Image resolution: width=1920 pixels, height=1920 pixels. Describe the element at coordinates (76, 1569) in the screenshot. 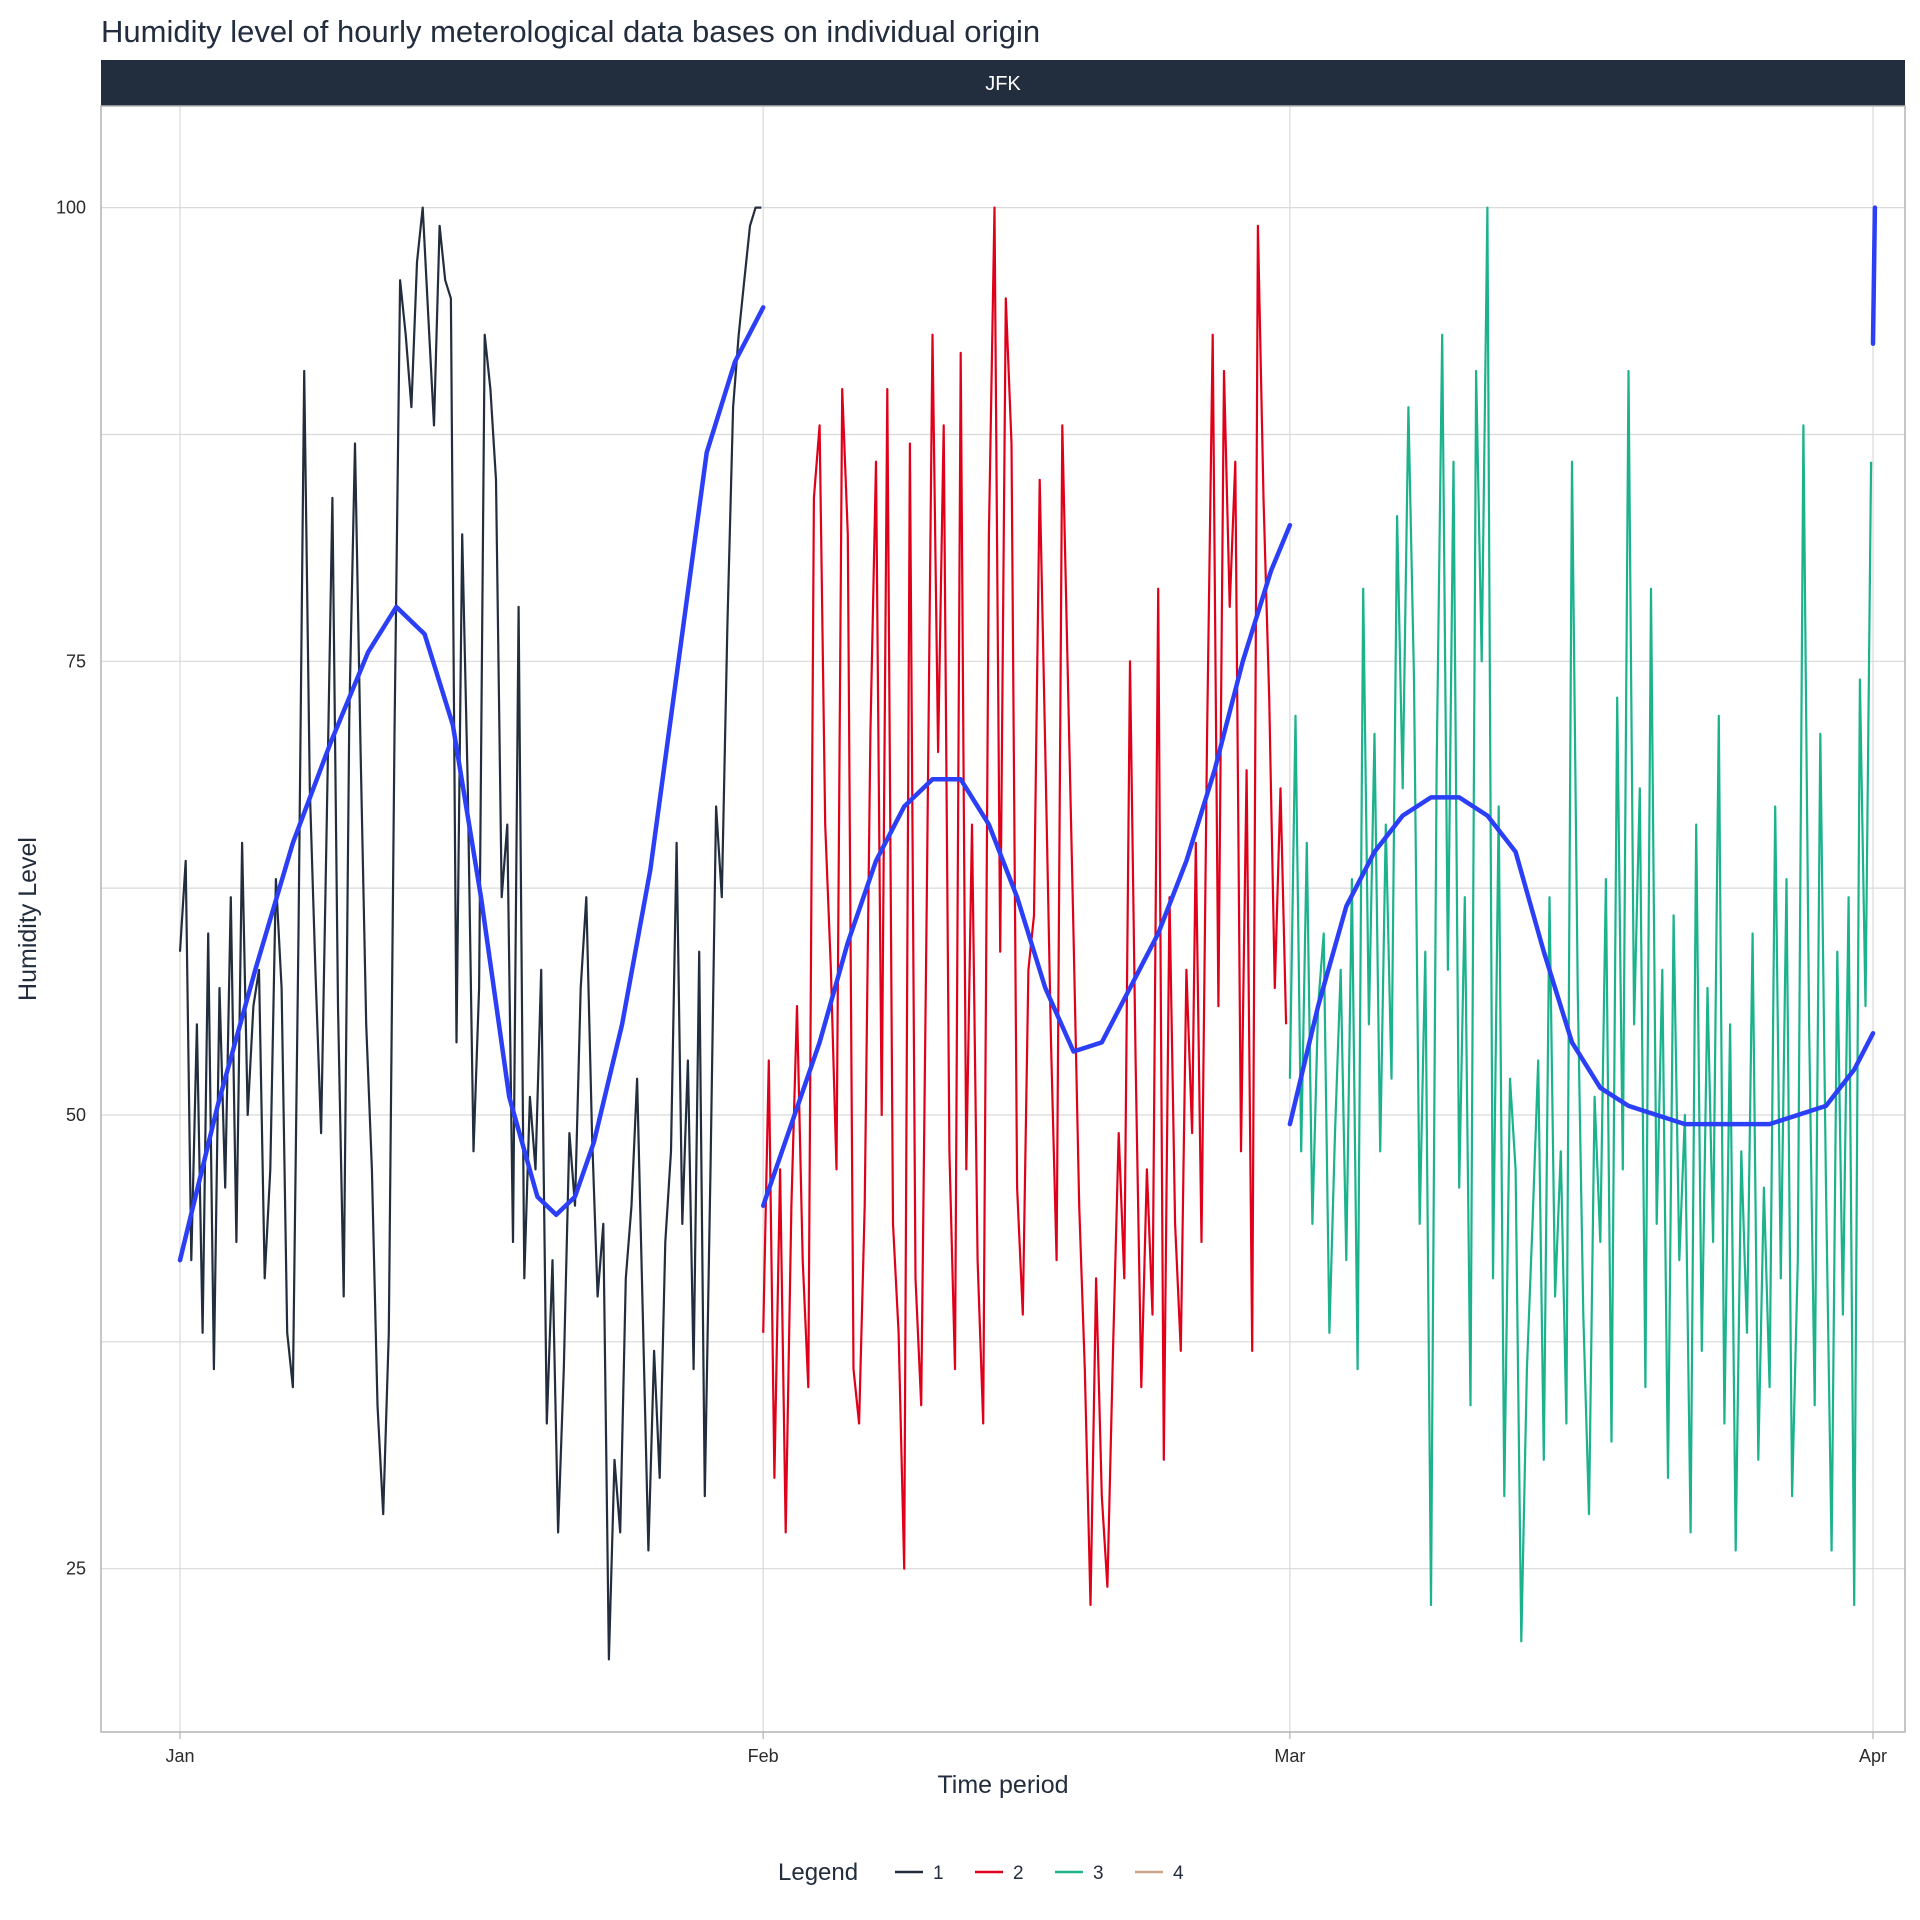

I see `y-tick-label: 25` at that location.